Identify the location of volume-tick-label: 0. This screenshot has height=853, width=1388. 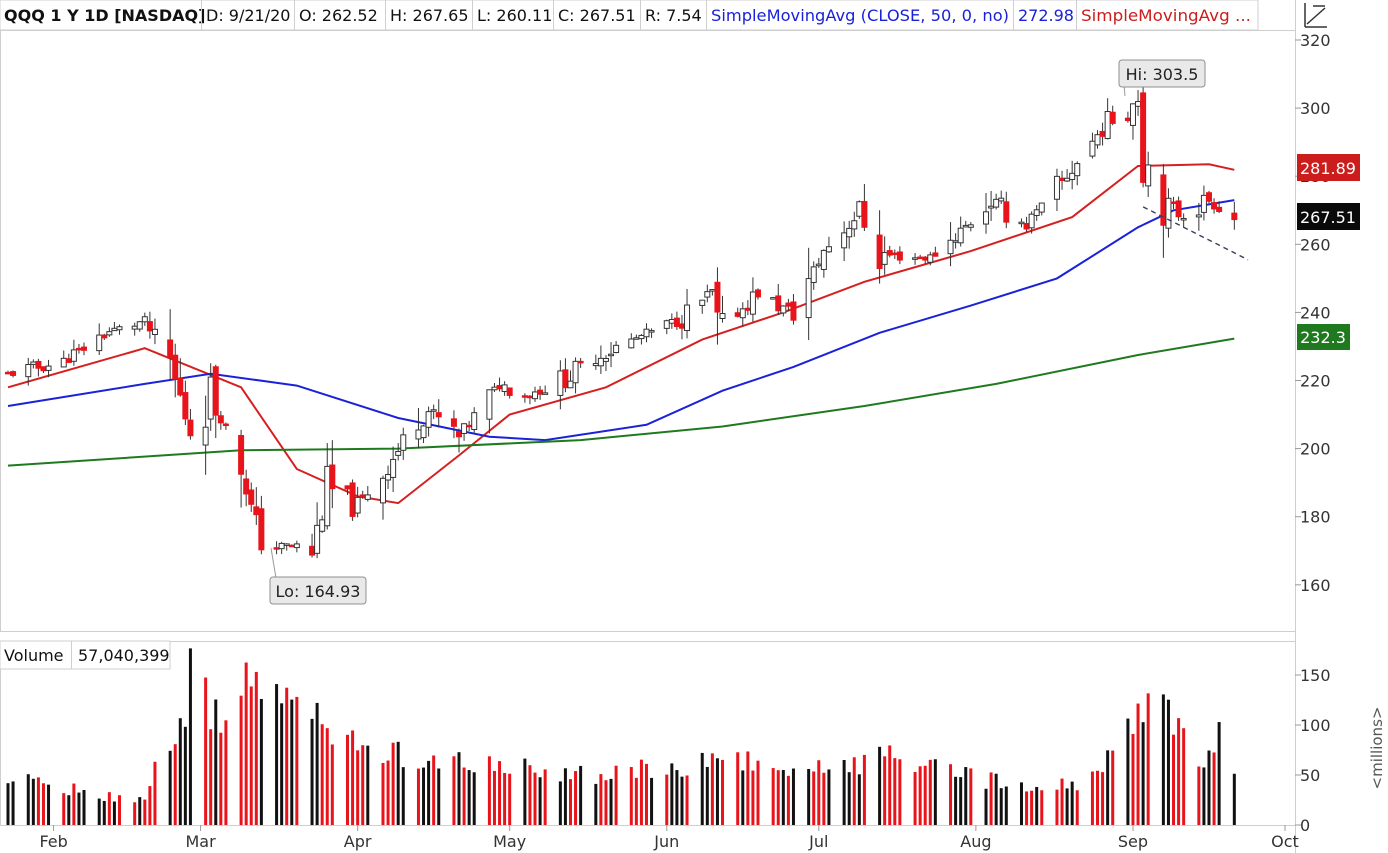
(1305, 825).